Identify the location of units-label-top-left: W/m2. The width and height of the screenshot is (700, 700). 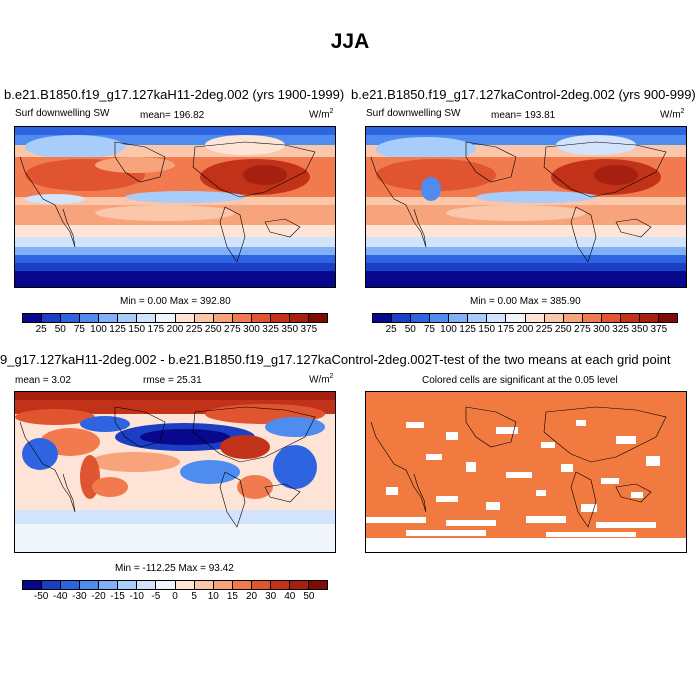
(321, 114).